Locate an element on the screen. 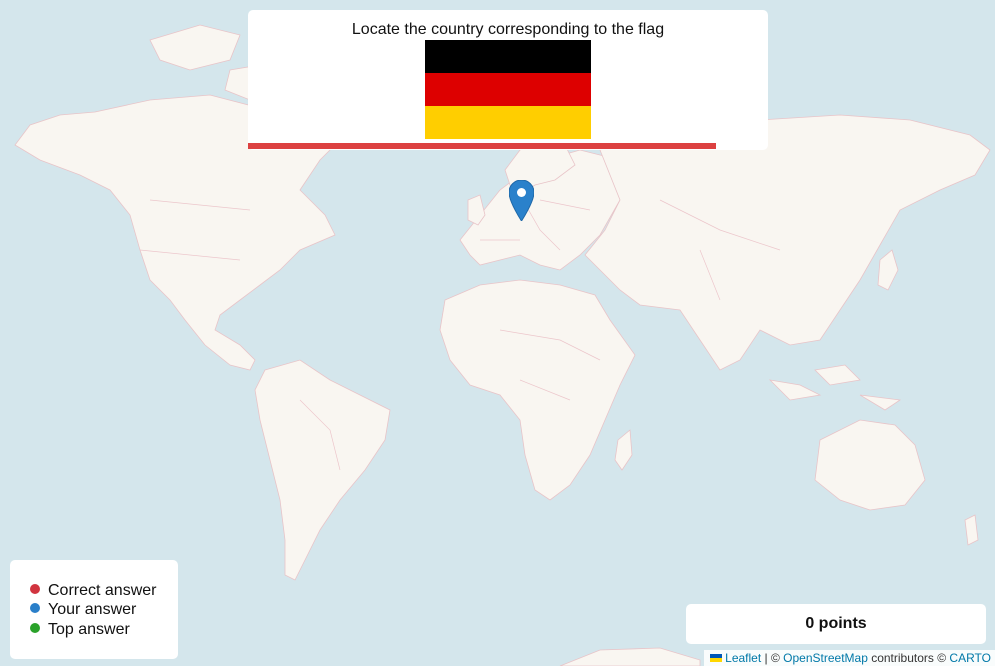  new-zealand is located at coordinates (971, 530).